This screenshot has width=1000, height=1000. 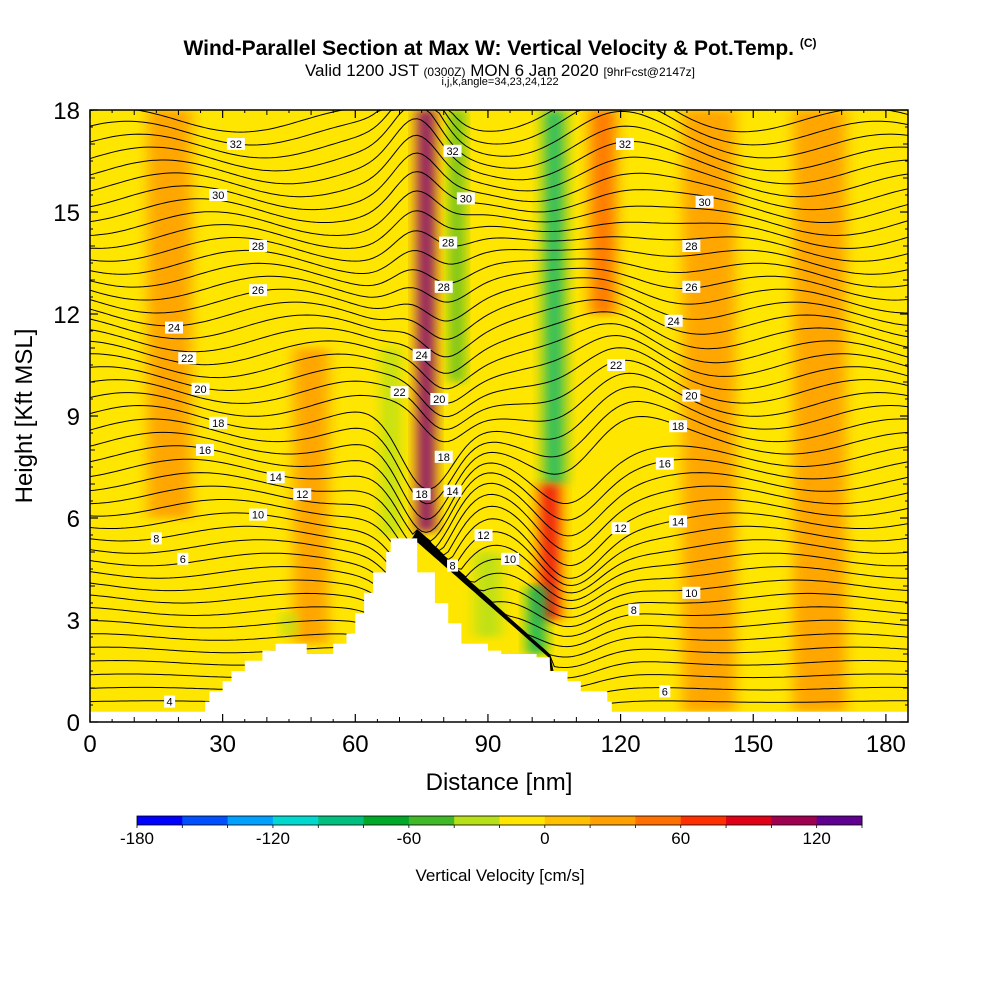 I want to click on y-axis-label: Height [Kft MSL], so click(x=24, y=416).